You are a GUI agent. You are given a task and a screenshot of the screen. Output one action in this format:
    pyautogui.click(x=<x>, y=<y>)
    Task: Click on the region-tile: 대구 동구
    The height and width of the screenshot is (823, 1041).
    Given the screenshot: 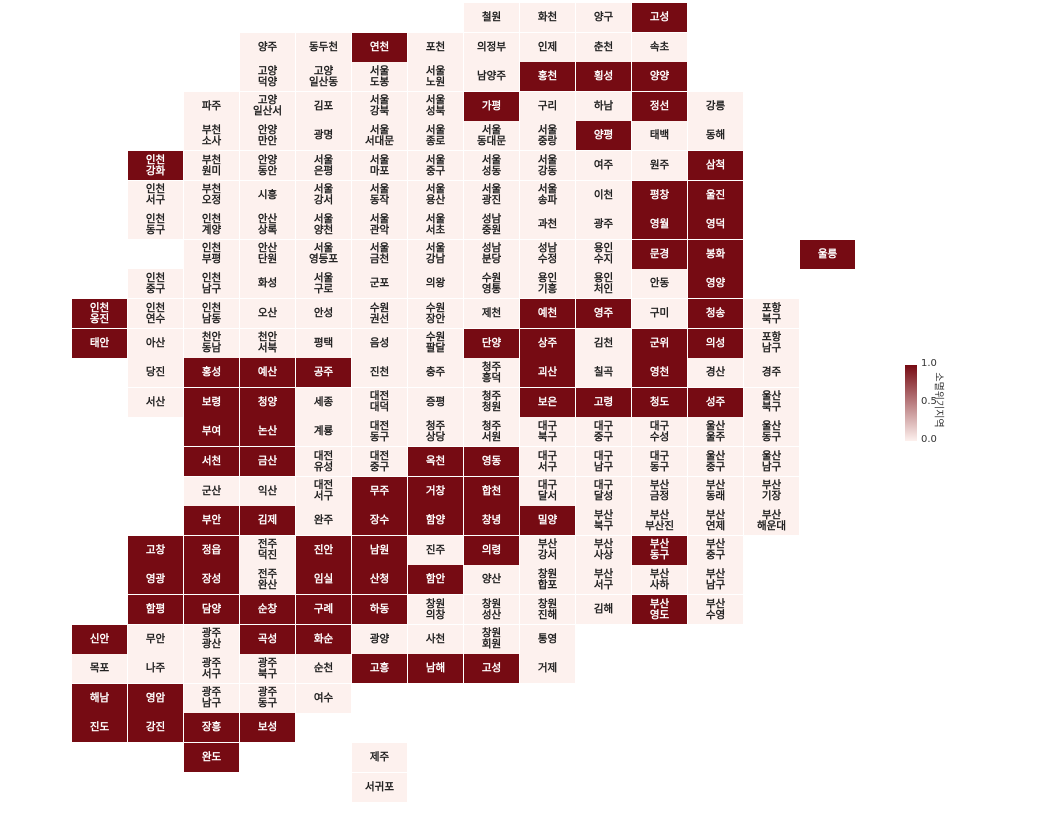 What is the action you would take?
    pyautogui.click(x=659, y=461)
    